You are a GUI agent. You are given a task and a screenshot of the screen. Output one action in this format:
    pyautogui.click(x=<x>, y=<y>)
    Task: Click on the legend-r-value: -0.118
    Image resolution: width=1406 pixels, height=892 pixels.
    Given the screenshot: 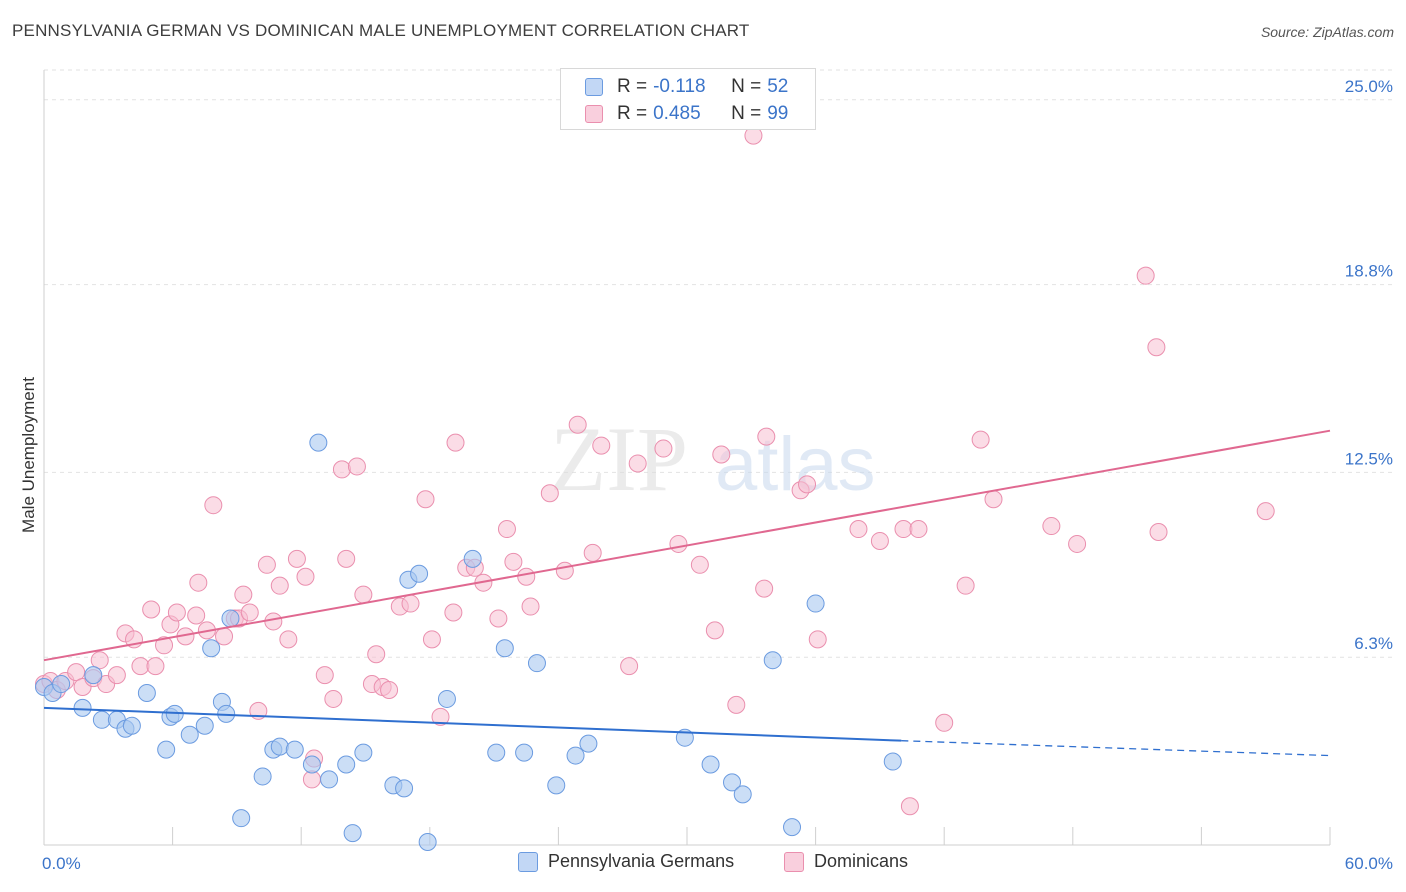 What is the action you would take?
    pyautogui.click(x=679, y=86)
    